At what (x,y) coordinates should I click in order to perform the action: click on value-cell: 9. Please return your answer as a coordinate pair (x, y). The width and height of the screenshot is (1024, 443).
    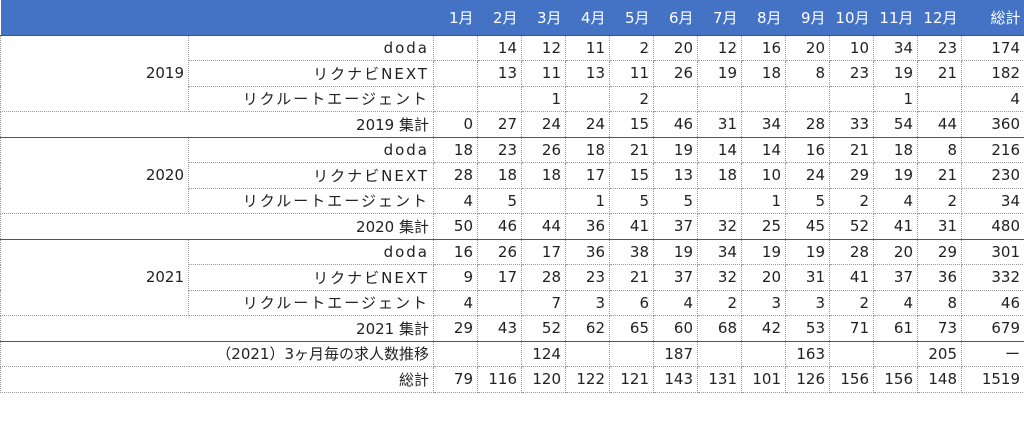
    Looking at the image, I should click on (455, 277).